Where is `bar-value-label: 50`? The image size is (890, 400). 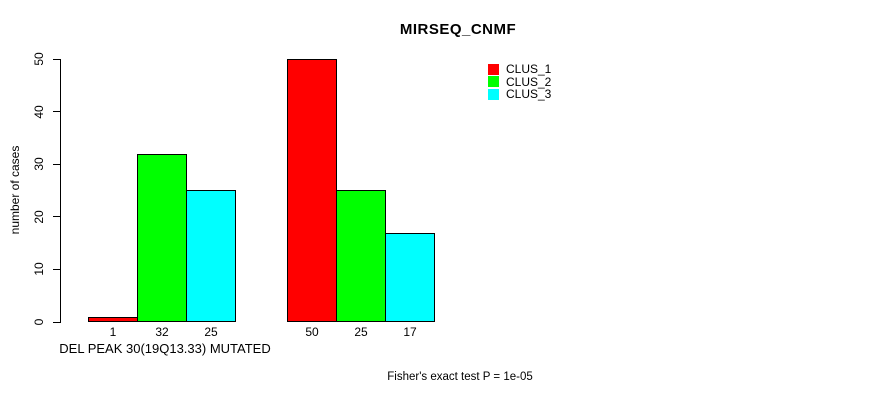 bar-value-label: 50 is located at coordinates (312, 332).